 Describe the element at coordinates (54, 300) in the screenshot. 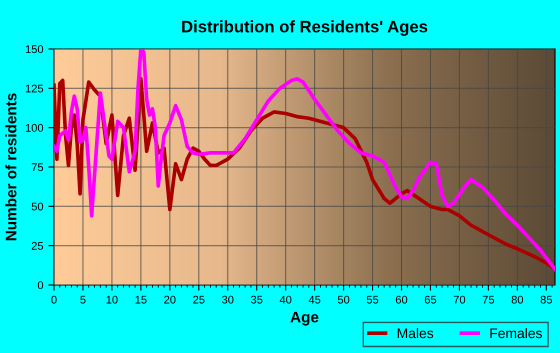

I see `x-tick-label: 0` at that location.